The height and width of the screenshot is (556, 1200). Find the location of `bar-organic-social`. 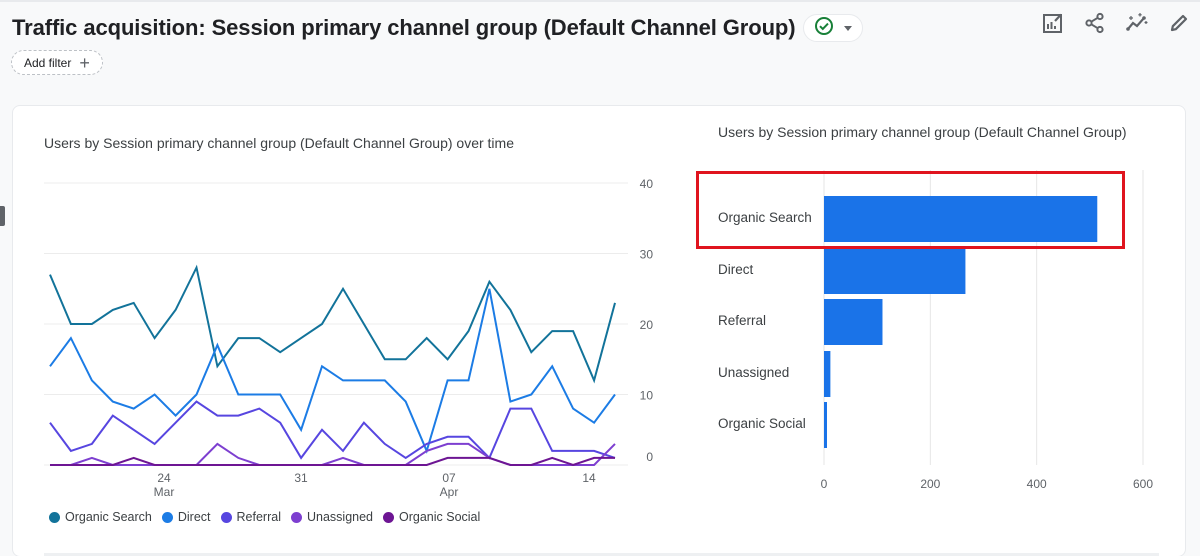

bar-organic-social is located at coordinates (825, 425).